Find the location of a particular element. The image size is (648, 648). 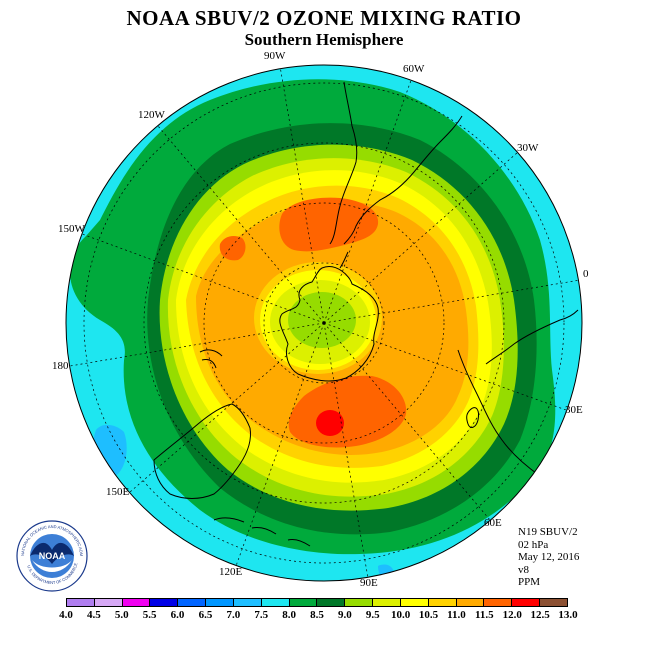

date-text: May 12, 2016 is located at coordinates (549, 557).